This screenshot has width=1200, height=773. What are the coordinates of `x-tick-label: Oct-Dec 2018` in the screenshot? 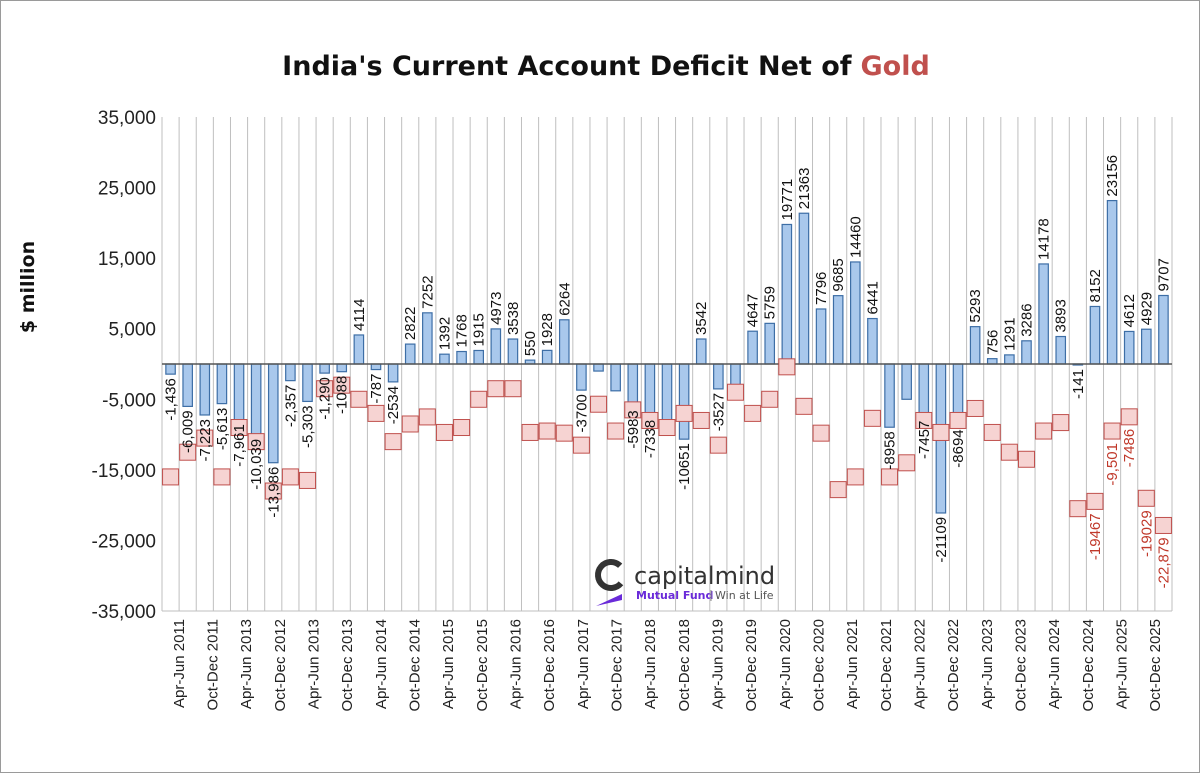 It's located at (684, 665).